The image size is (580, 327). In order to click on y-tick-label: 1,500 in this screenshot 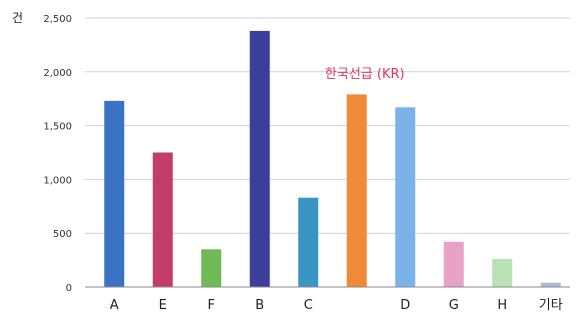, I will do `click(57, 127)`.